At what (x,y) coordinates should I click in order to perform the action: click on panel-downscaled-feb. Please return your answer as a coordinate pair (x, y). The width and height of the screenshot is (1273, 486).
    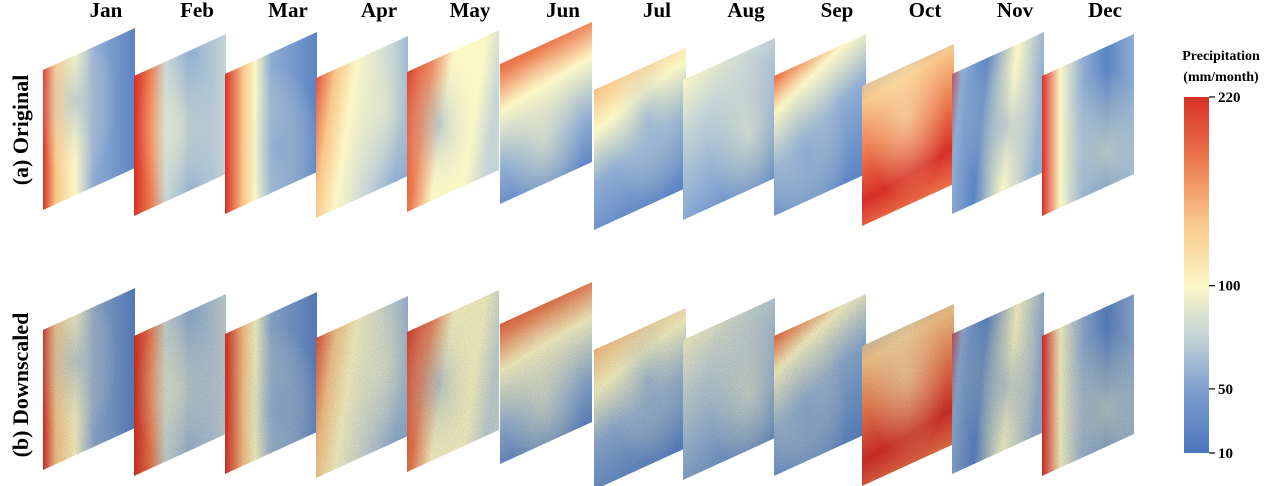
    Looking at the image, I should click on (180, 385).